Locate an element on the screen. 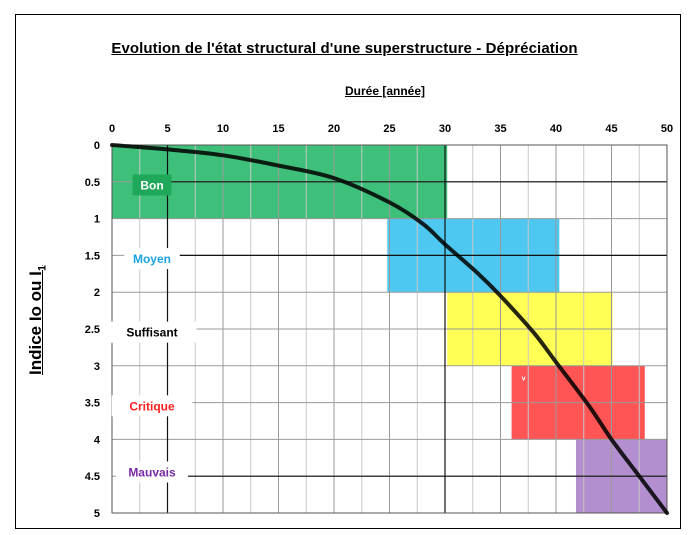  x-tick-label: 25 is located at coordinates (389, 129).